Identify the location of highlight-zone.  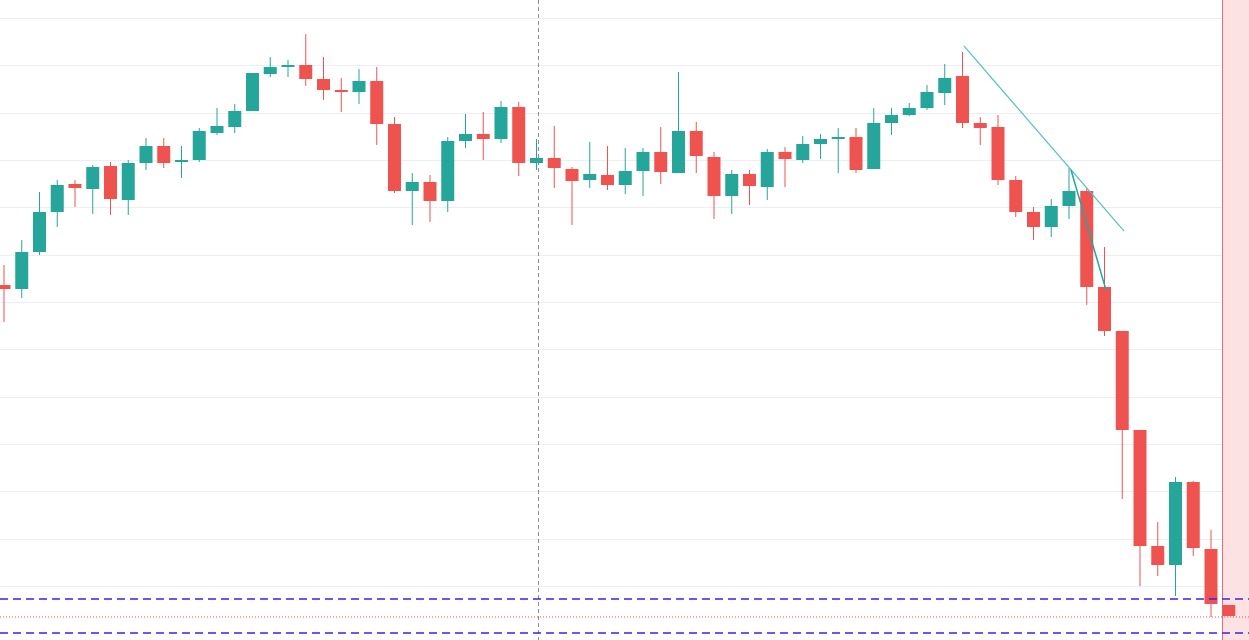
(1235, 320).